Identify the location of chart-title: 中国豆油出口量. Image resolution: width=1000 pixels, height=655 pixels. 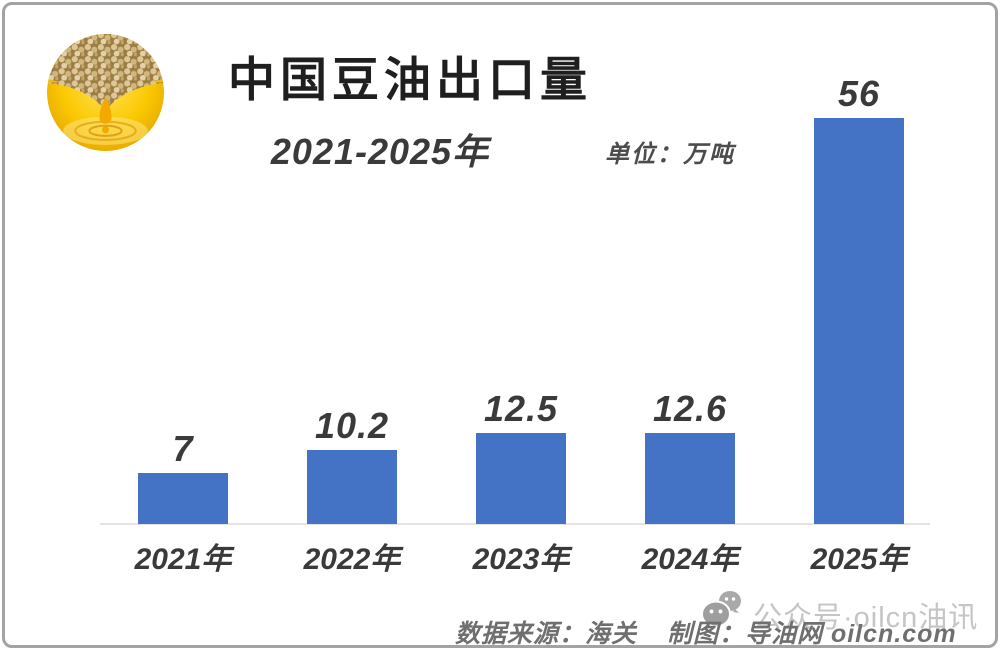
(410, 79).